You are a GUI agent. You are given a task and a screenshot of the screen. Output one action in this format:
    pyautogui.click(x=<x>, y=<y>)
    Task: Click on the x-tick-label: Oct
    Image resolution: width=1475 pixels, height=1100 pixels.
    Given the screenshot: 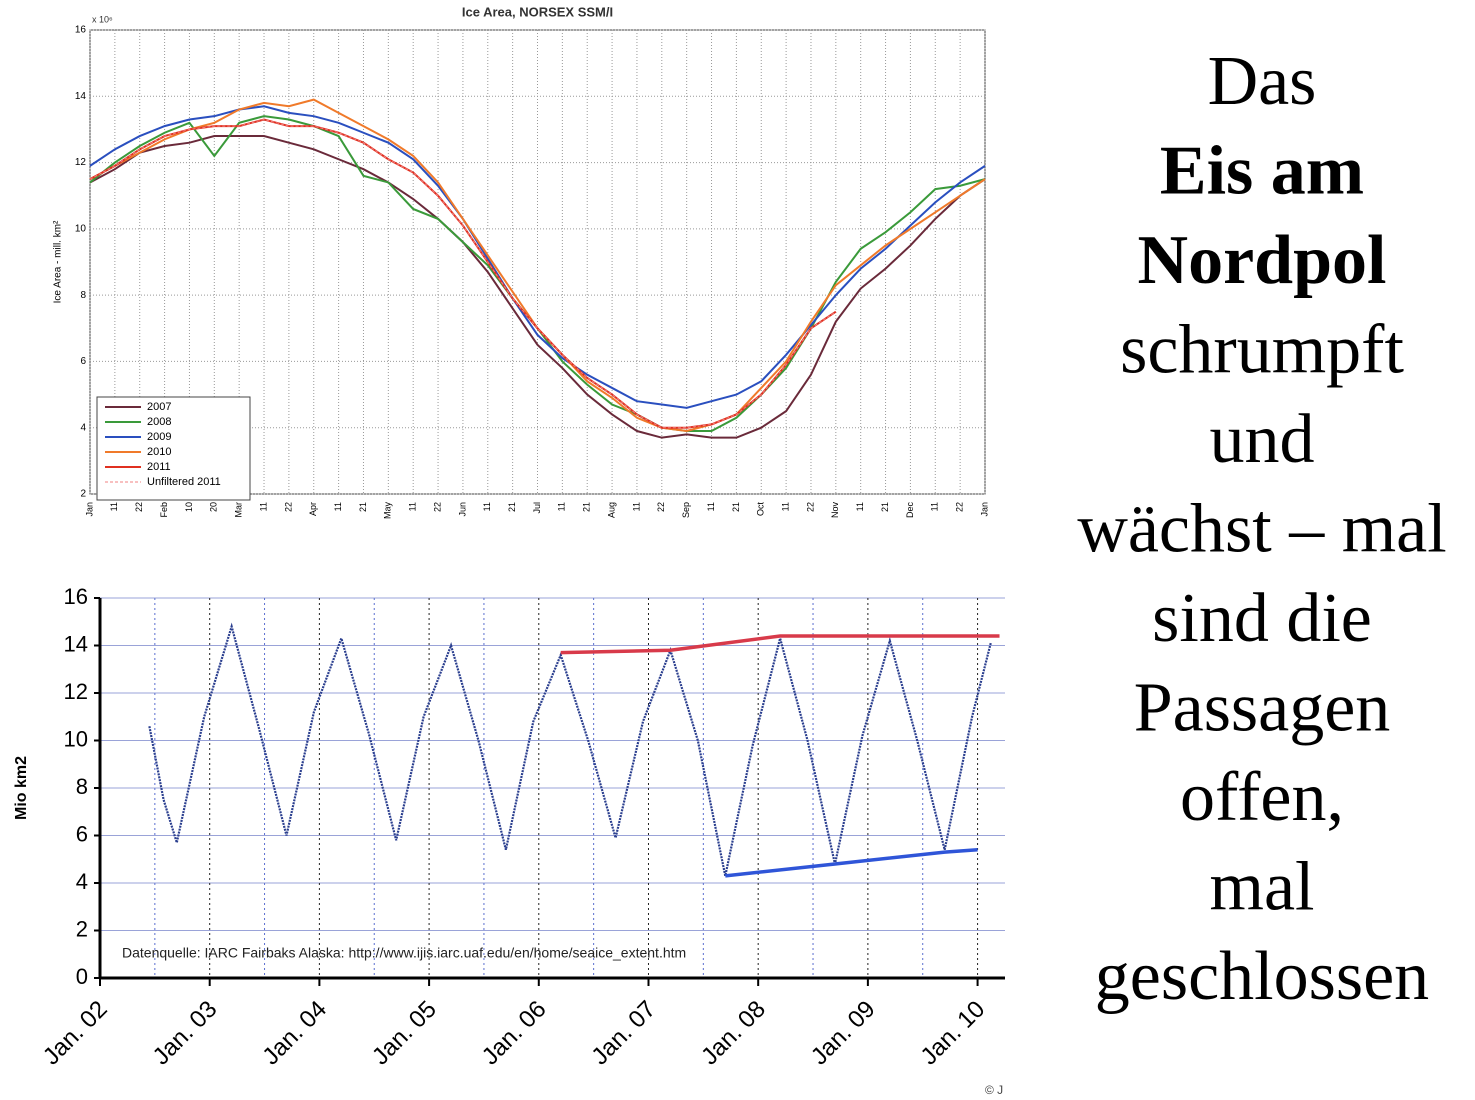 What is the action you would take?
    pyautogui.click(x=761, y=509)
    